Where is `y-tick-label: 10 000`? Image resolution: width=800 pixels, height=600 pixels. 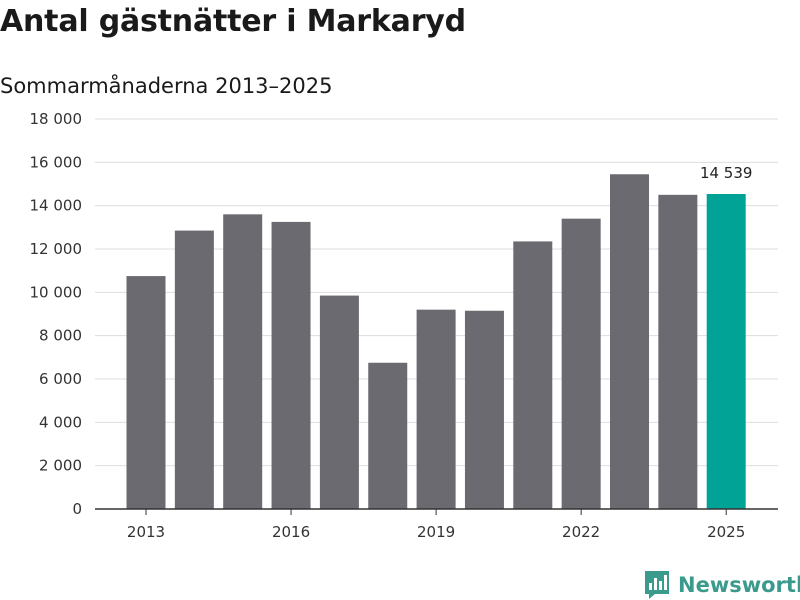 y-tick-label: 10 000 is located at coordinates (56, 292).